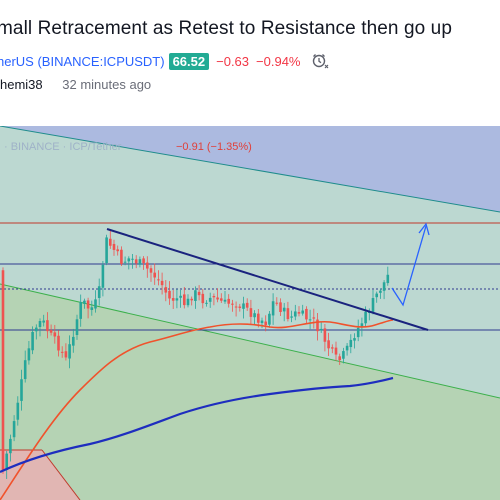  I want to click on descending-trendline, so click(267, 279).